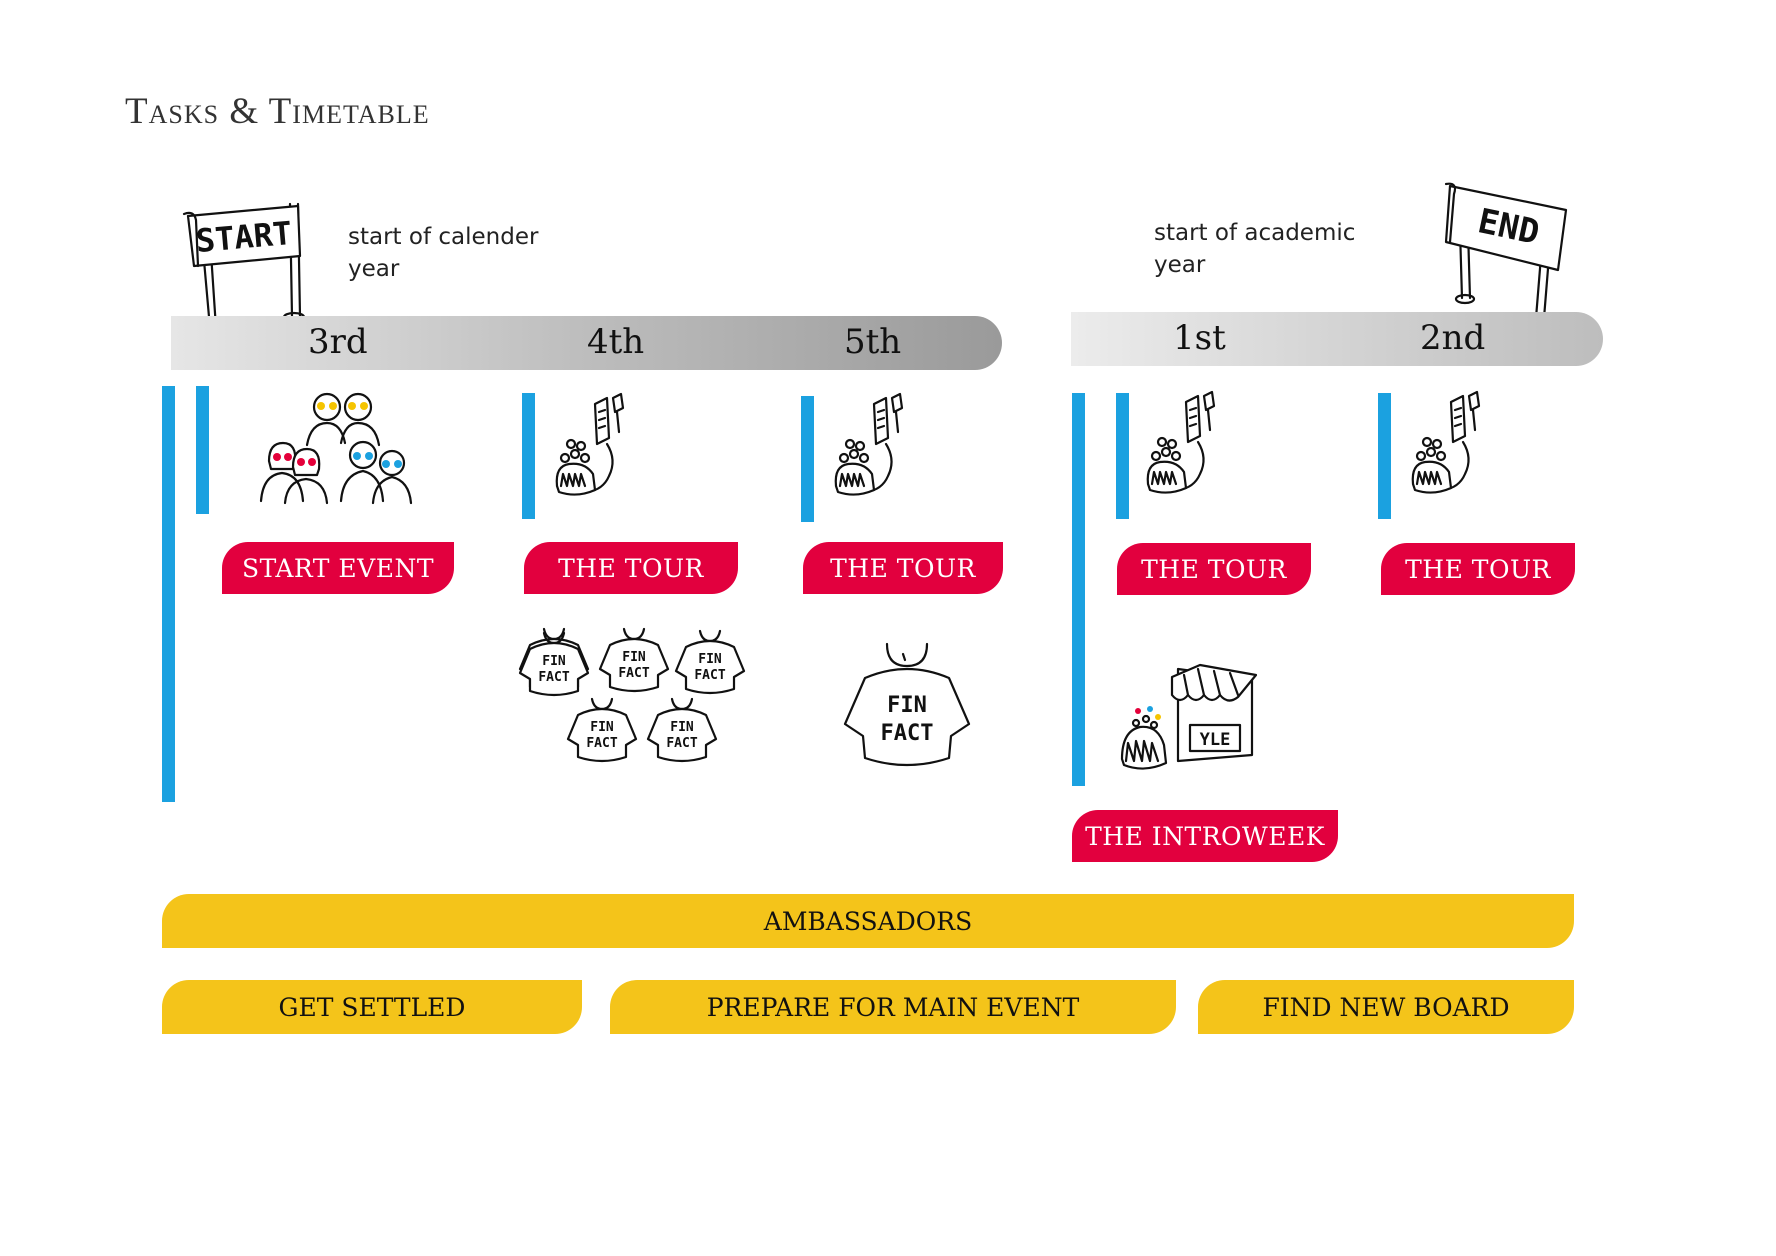 The image size is (1776, 1256). What do you see at coordinates (893, 1007) in the screenshot?
I see `task-prepare-for-main-event: PREPARE FOR MAIN EVENT` at bounding box center [893, 1007].